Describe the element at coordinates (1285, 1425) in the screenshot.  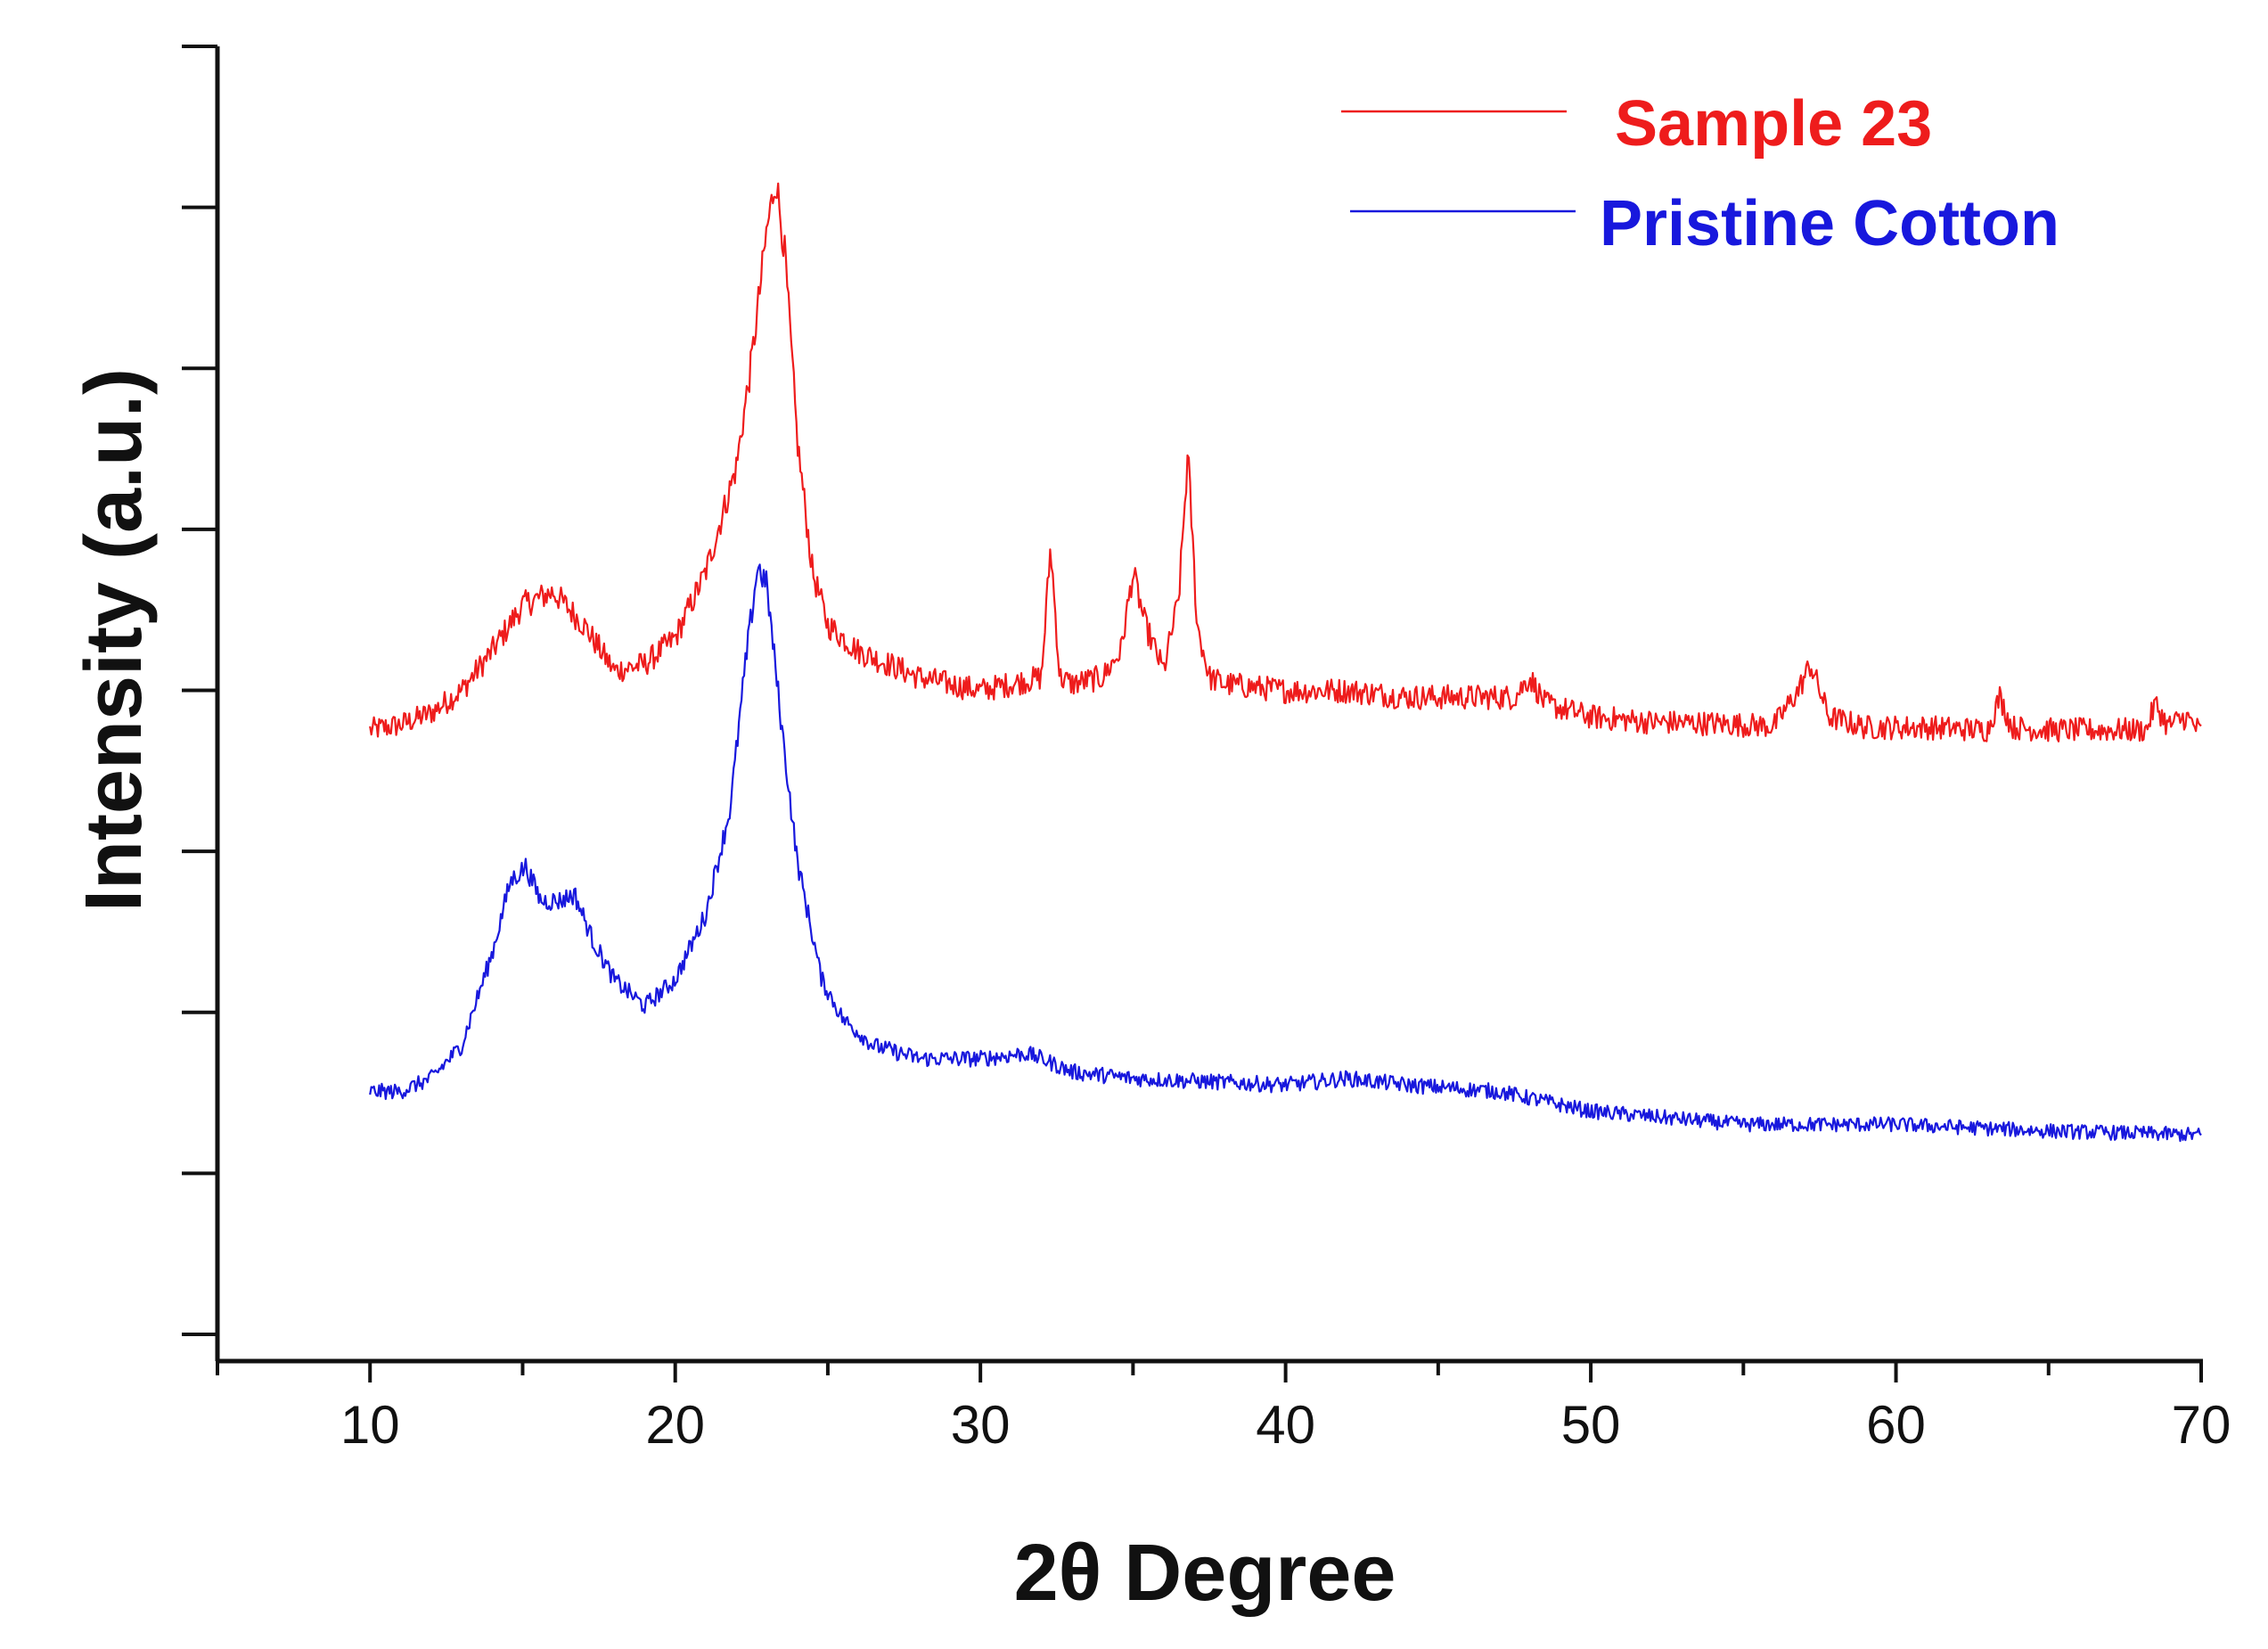
I see `x-tick-label: 40` at that location.